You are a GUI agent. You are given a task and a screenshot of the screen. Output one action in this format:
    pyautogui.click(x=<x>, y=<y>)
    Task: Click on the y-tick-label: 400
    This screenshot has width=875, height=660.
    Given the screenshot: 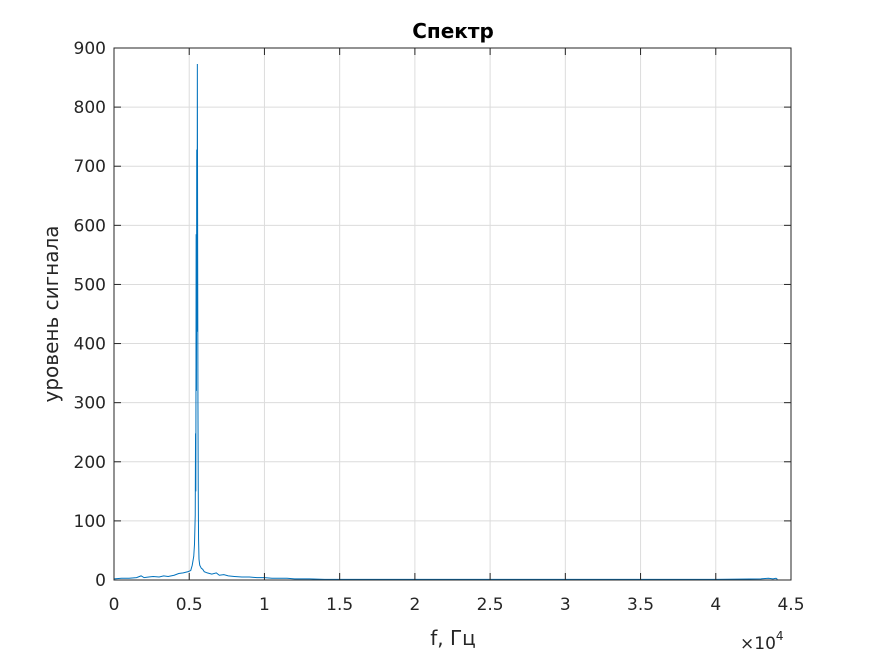 What is the action you would take?
    pyautogui.click(x=90, y=345)
    